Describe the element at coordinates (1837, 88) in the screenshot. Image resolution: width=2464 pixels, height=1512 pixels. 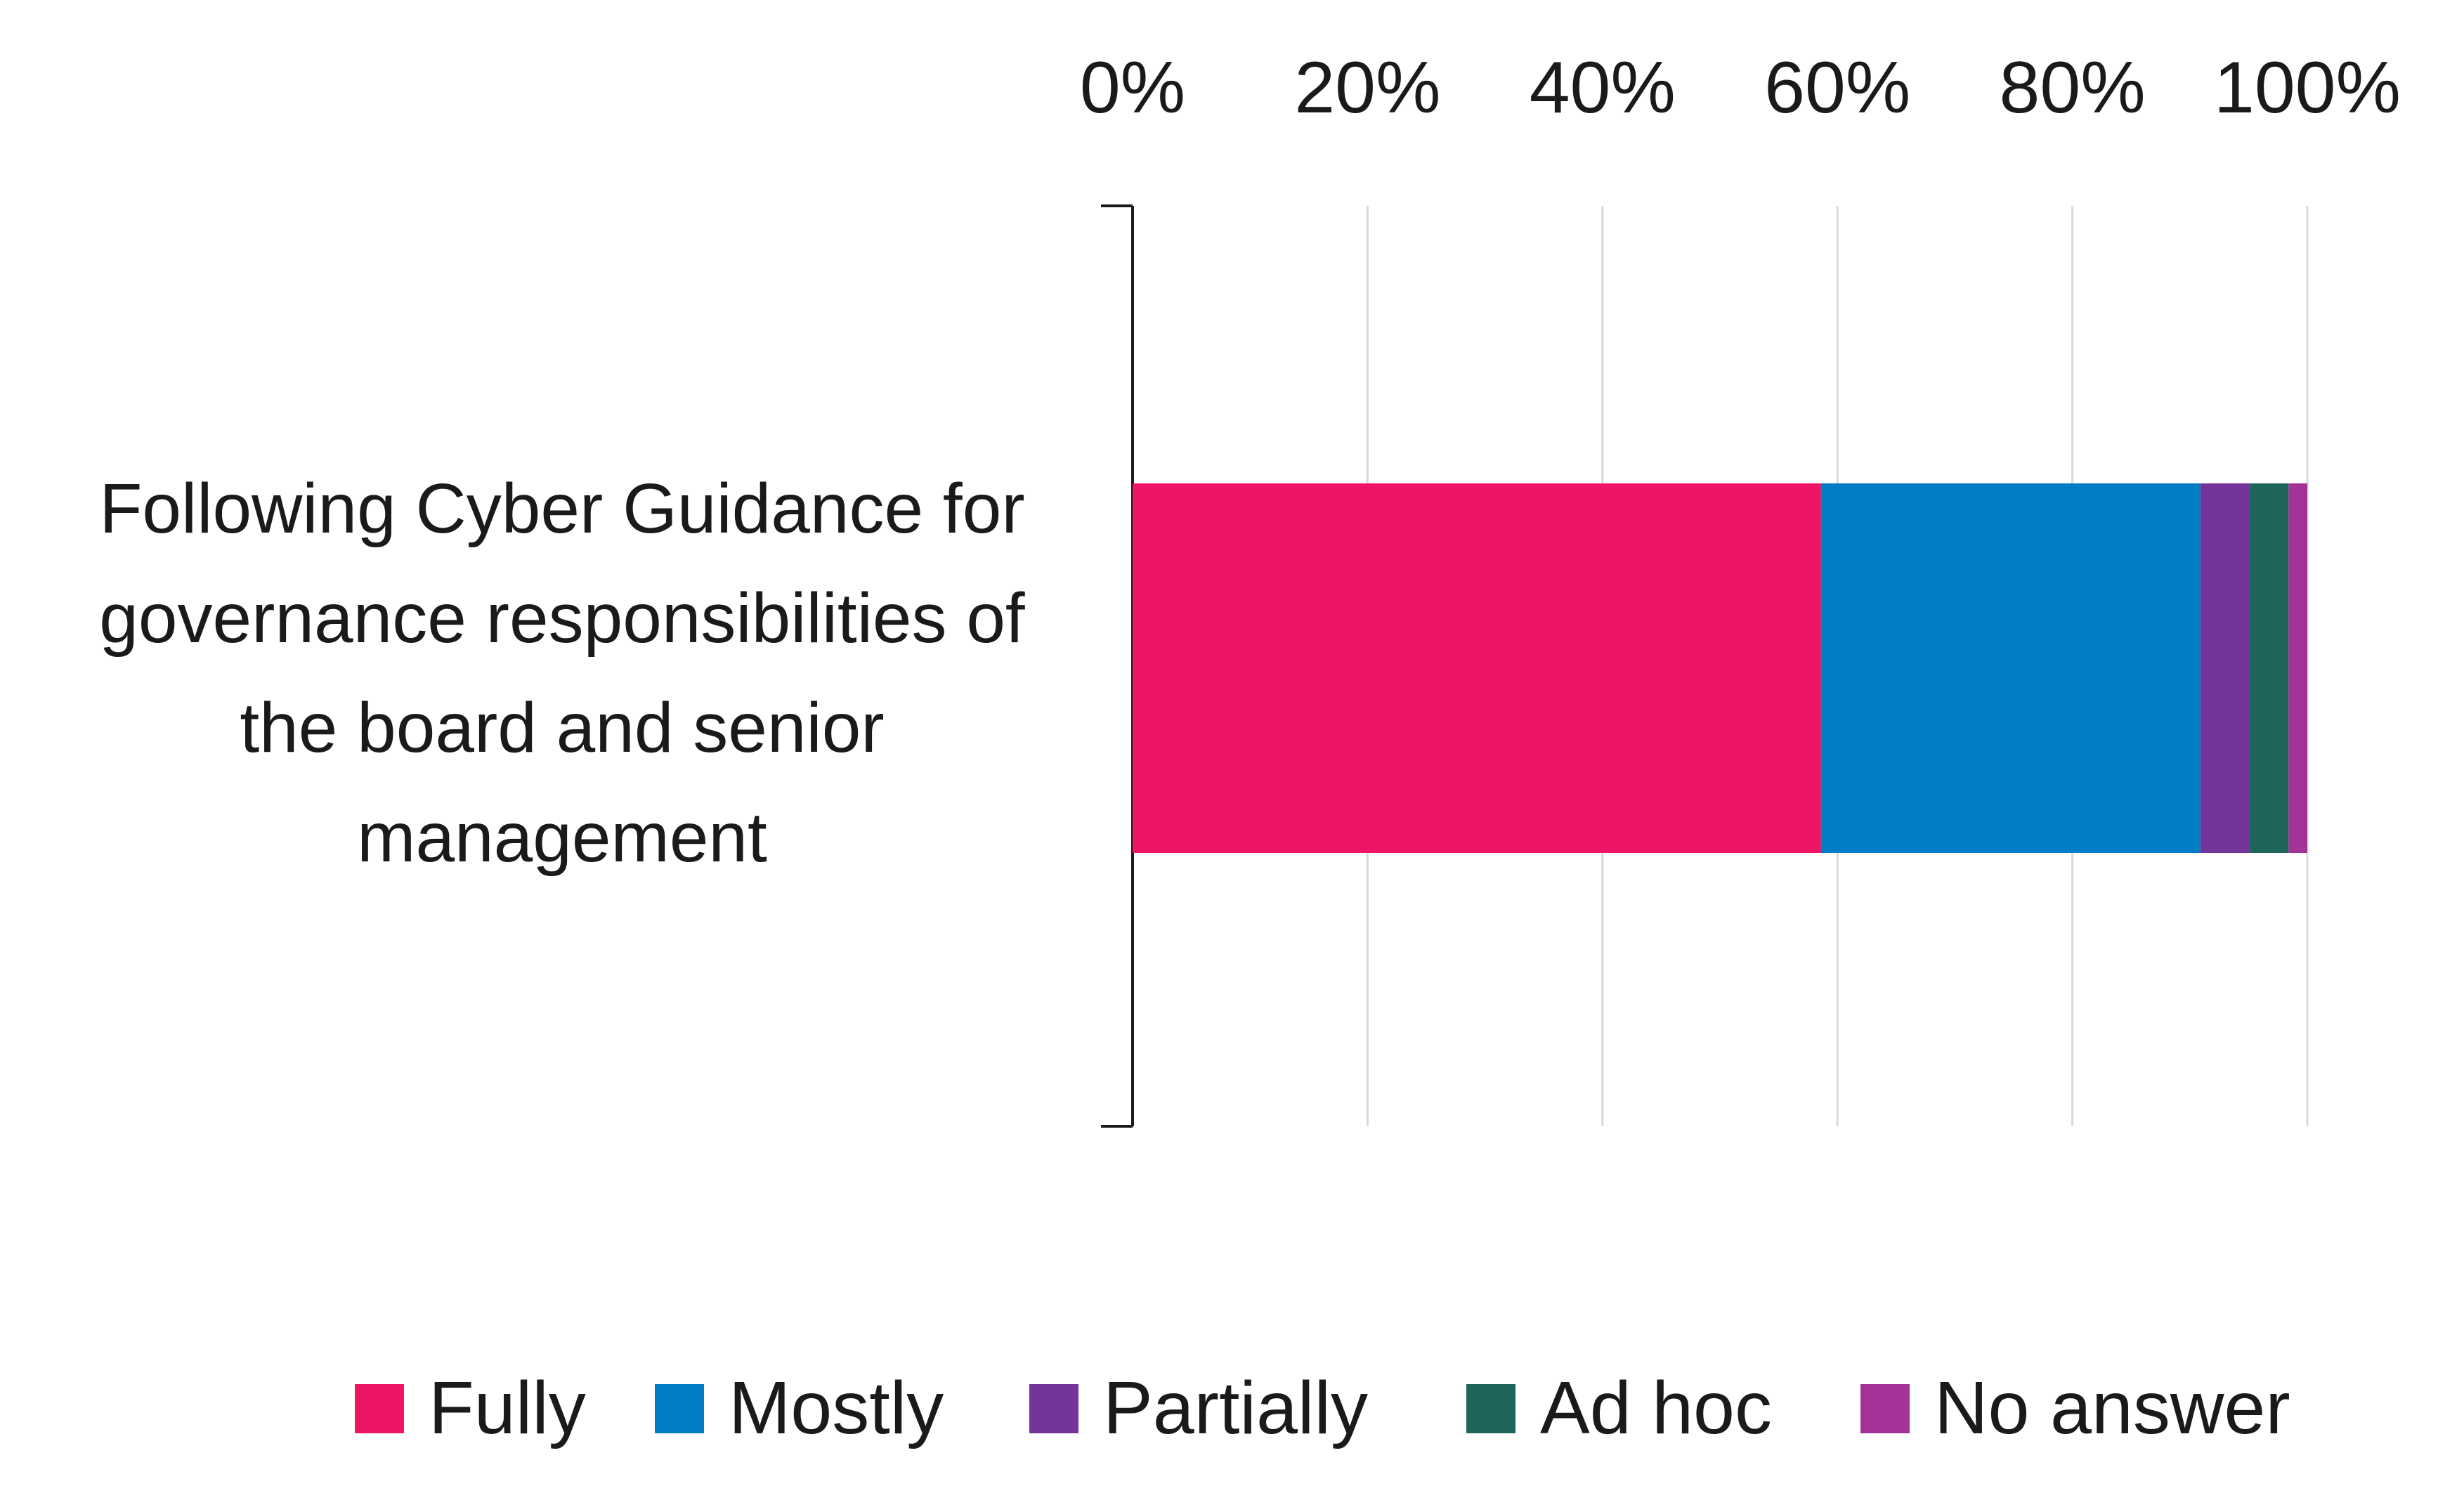
I see `x-tick-label: 60%` at that location.